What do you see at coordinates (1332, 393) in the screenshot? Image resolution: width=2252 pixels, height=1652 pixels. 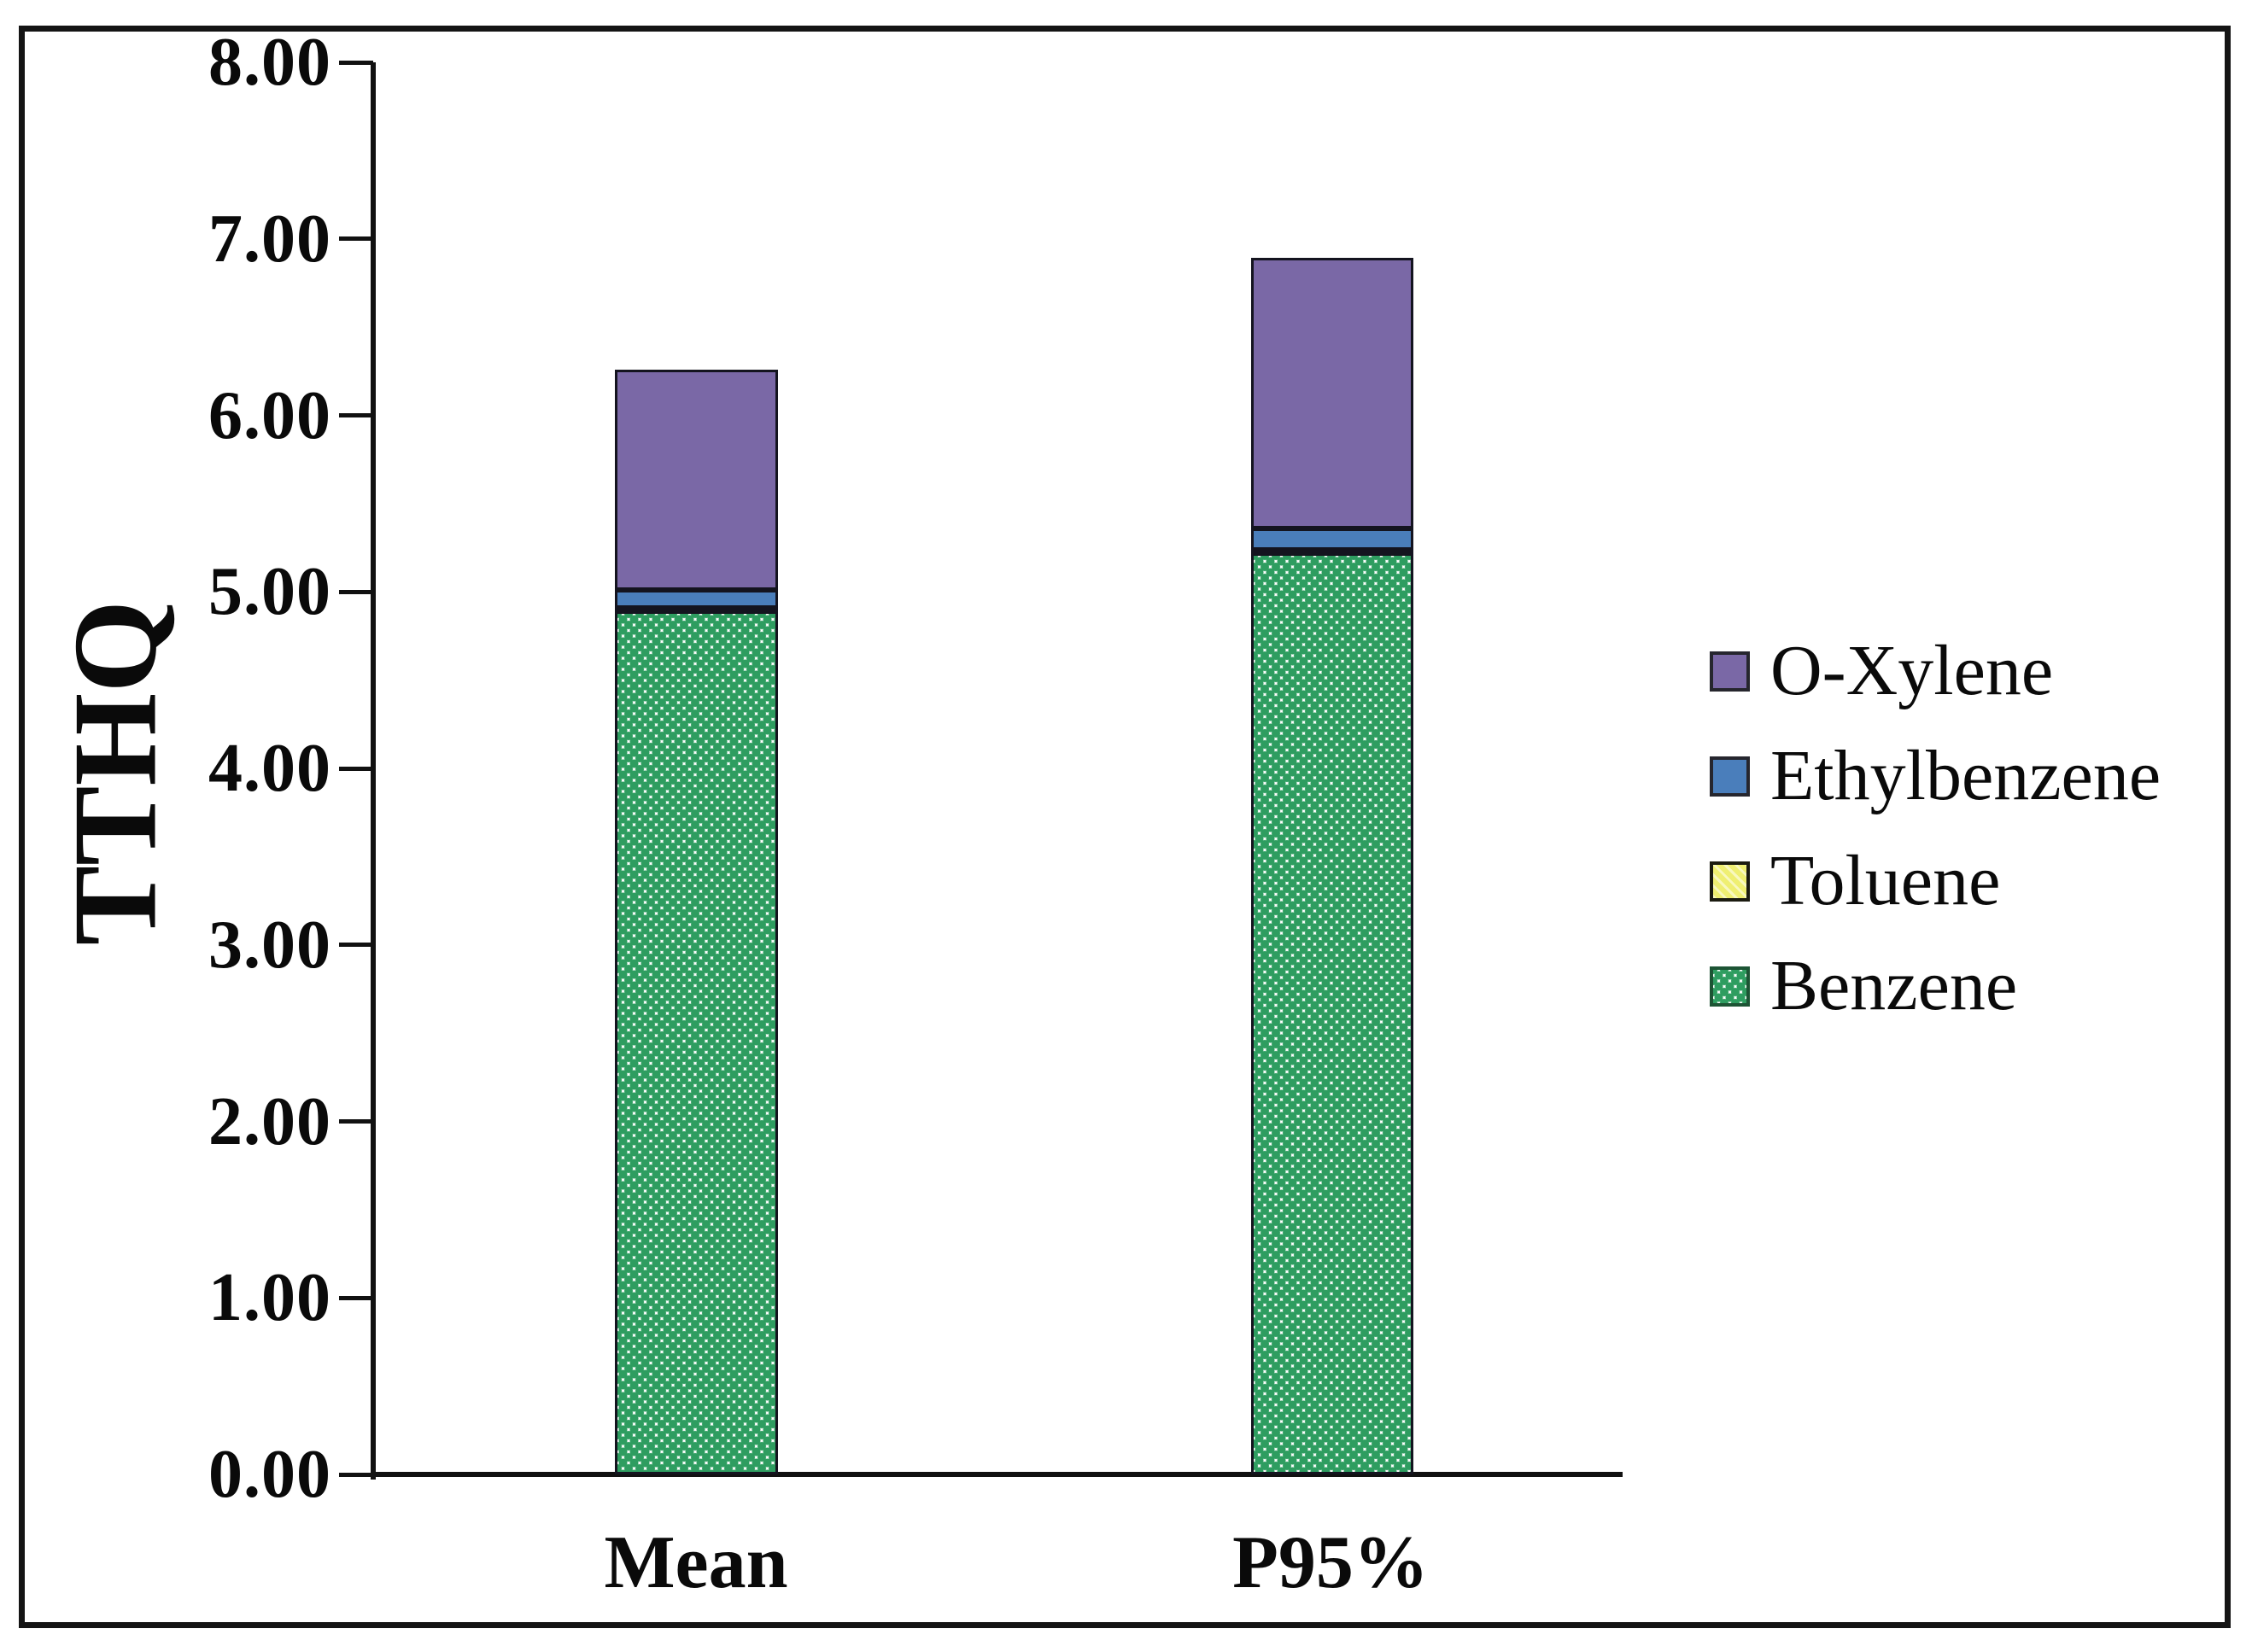 I see `bar-segment-o-xylene-p95` at bounding box center [1332, 393].